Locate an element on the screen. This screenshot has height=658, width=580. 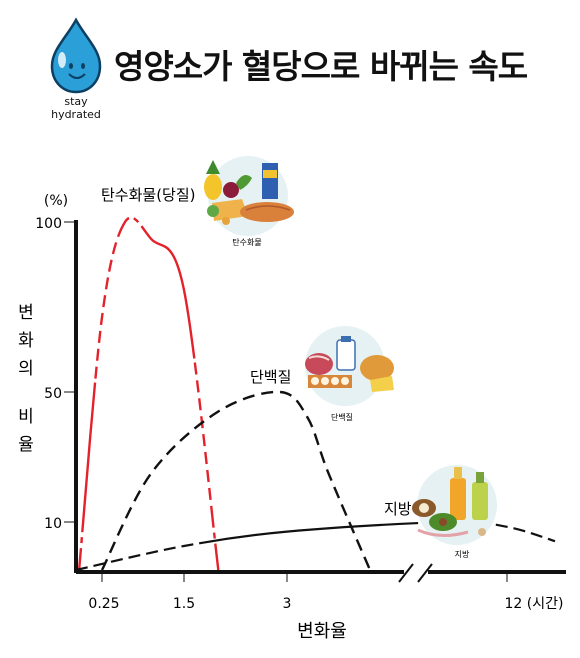
logo-text-line1: stay is located at coordinates (76, 101).